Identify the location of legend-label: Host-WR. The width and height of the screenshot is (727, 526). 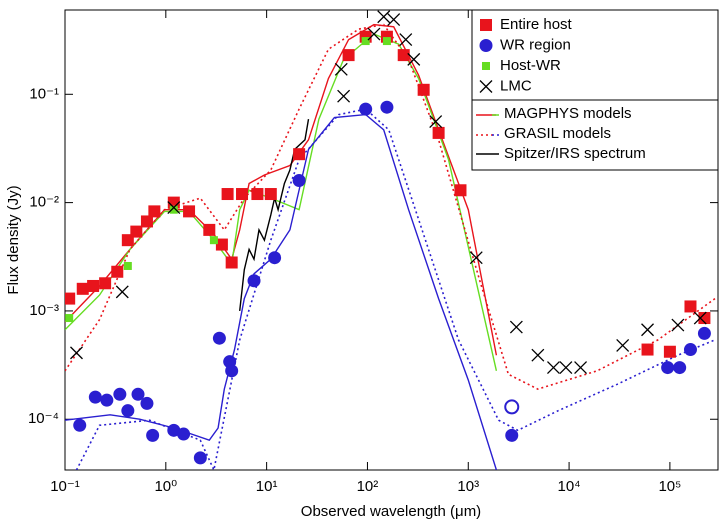
(530, 65).